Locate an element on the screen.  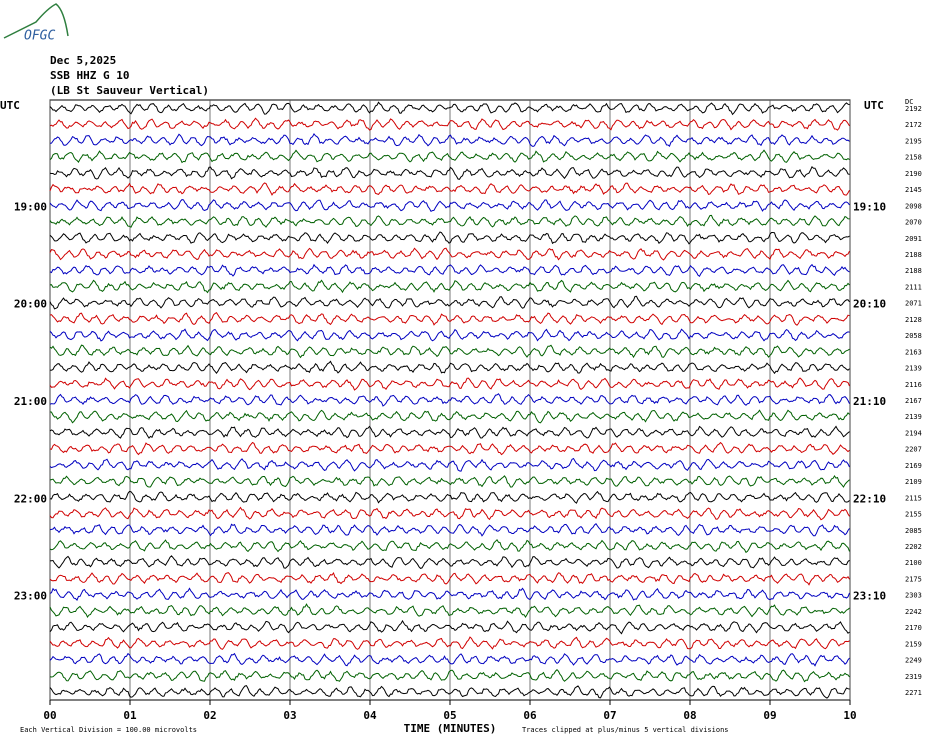
dc-value: 2085 is located at coordinates (913, 531).